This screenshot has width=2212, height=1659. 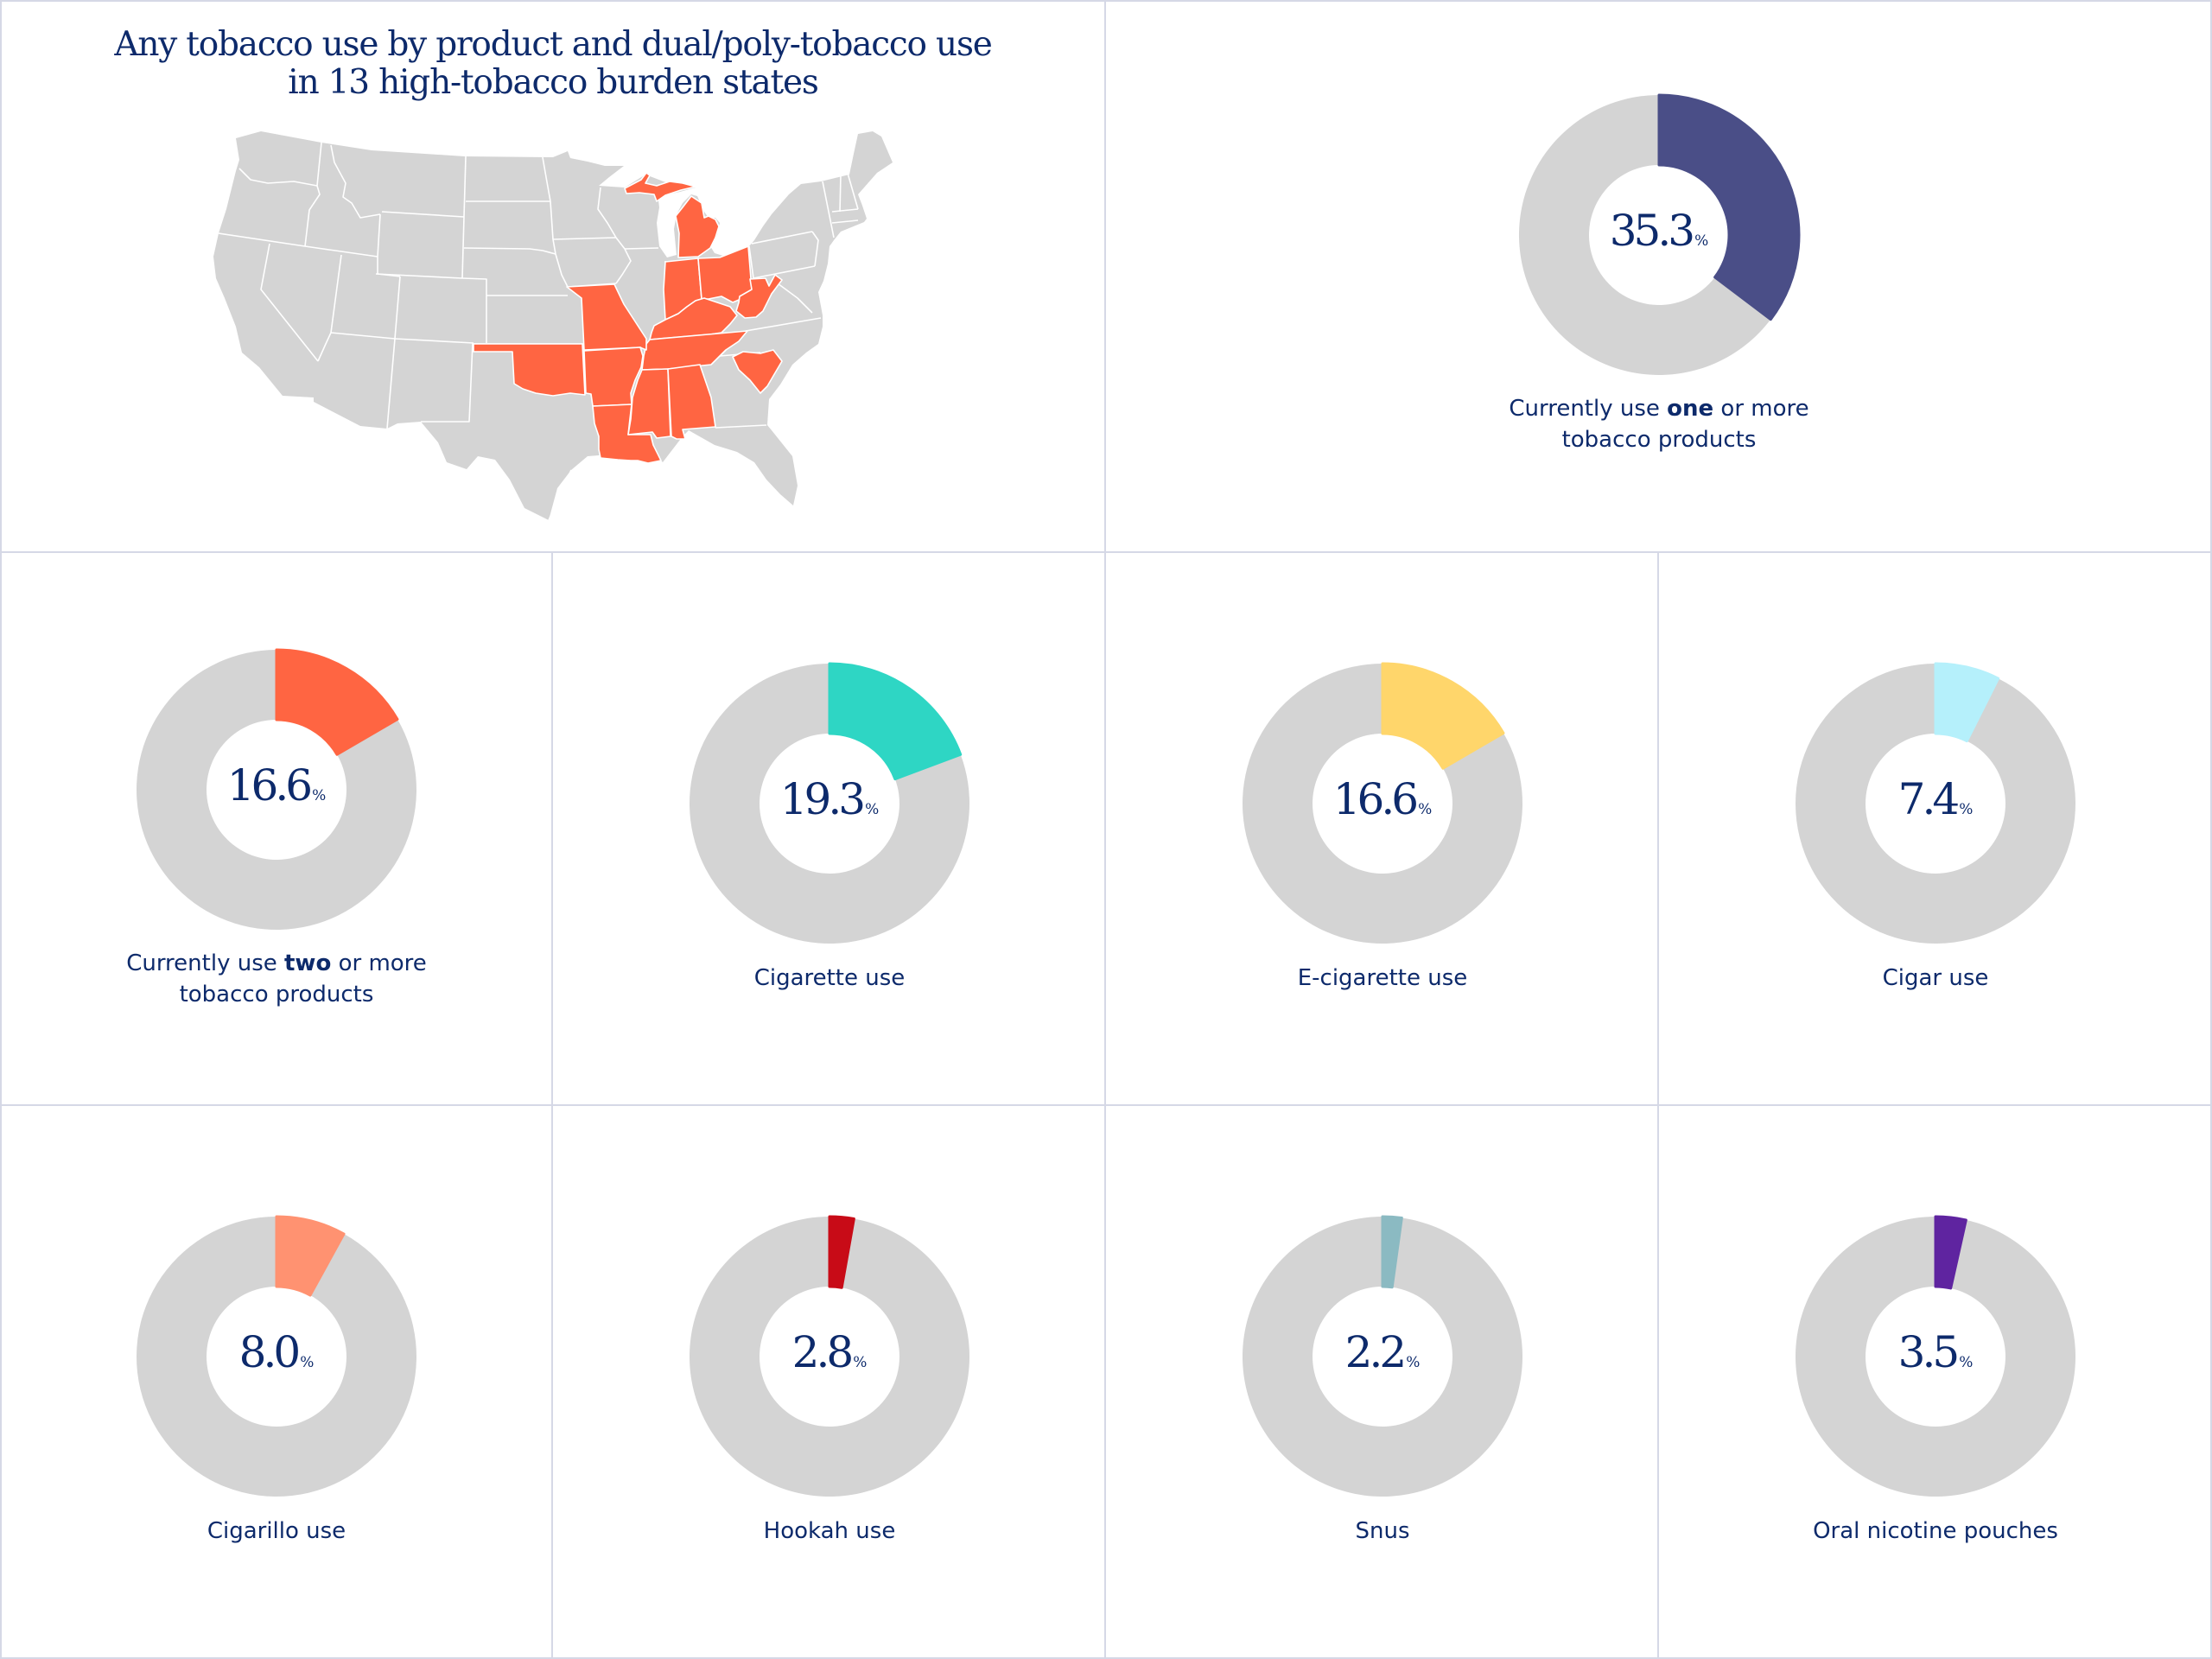 What do you see at coordinates (1382, 978) in the screenshot?
I see `label-text: E-cigarette use` at bounding box center [1382, 978].